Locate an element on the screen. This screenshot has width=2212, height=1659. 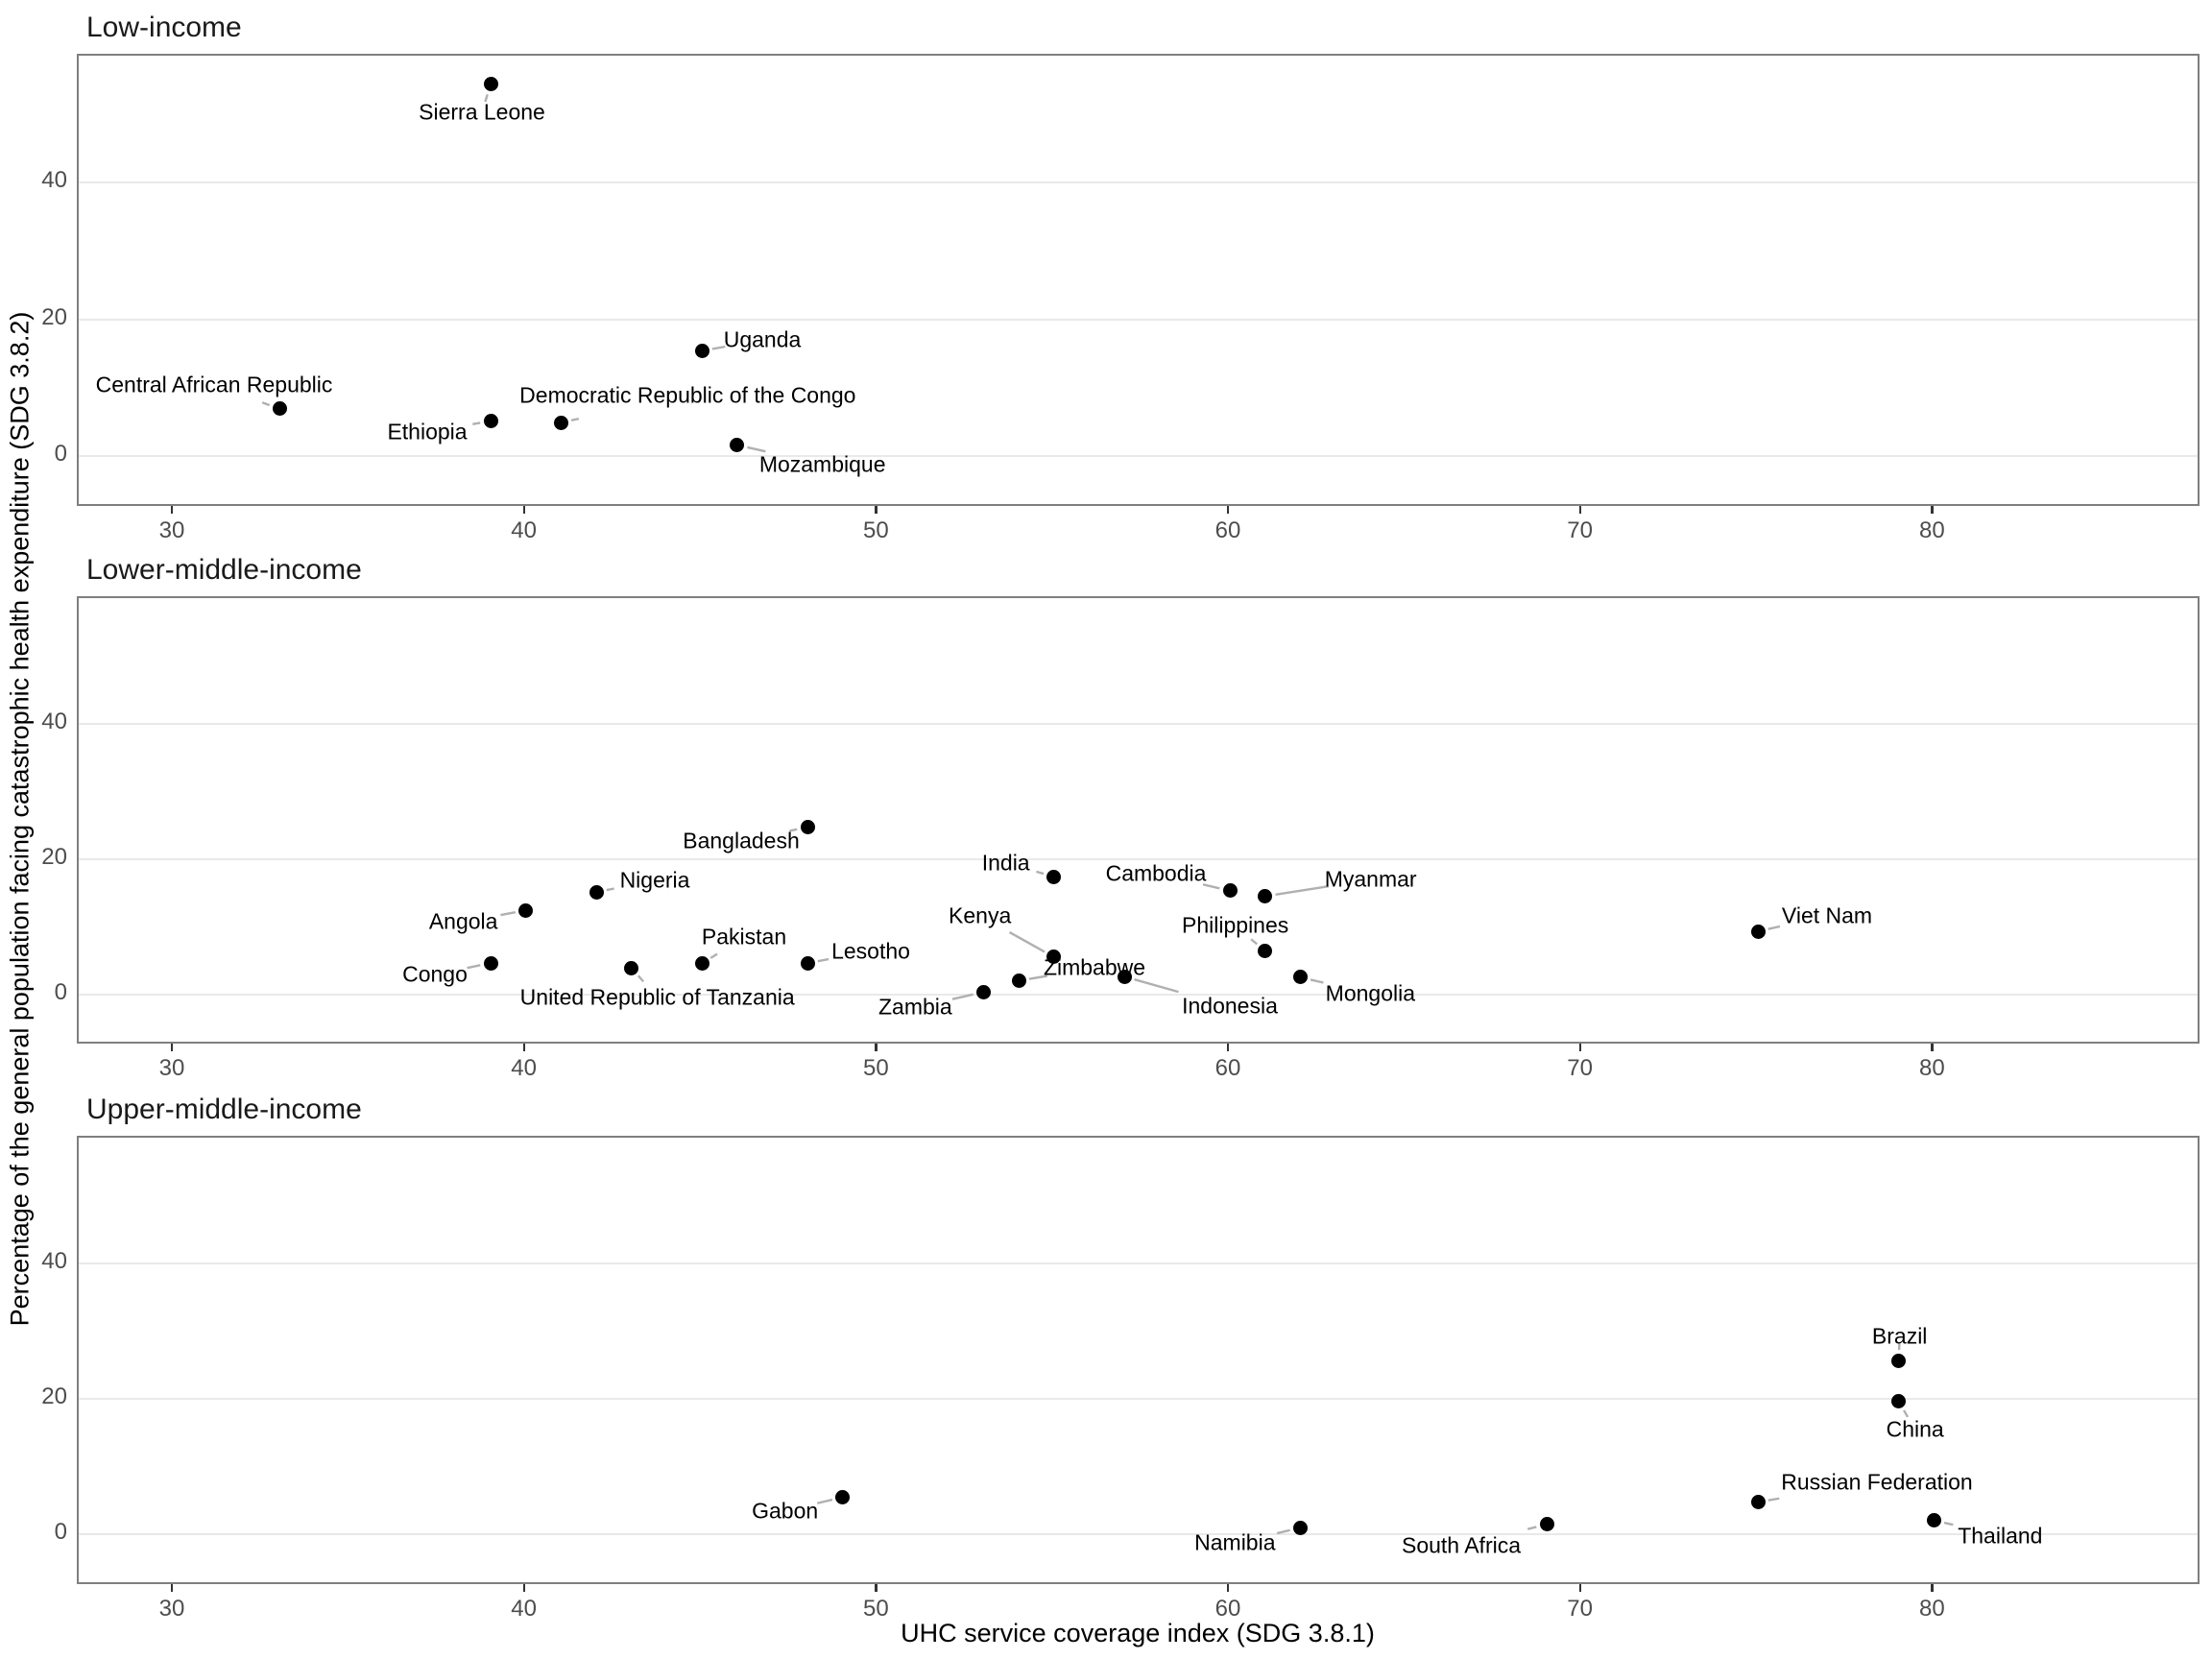
point-label: Thailand is located at coordinates (2000, 1536).